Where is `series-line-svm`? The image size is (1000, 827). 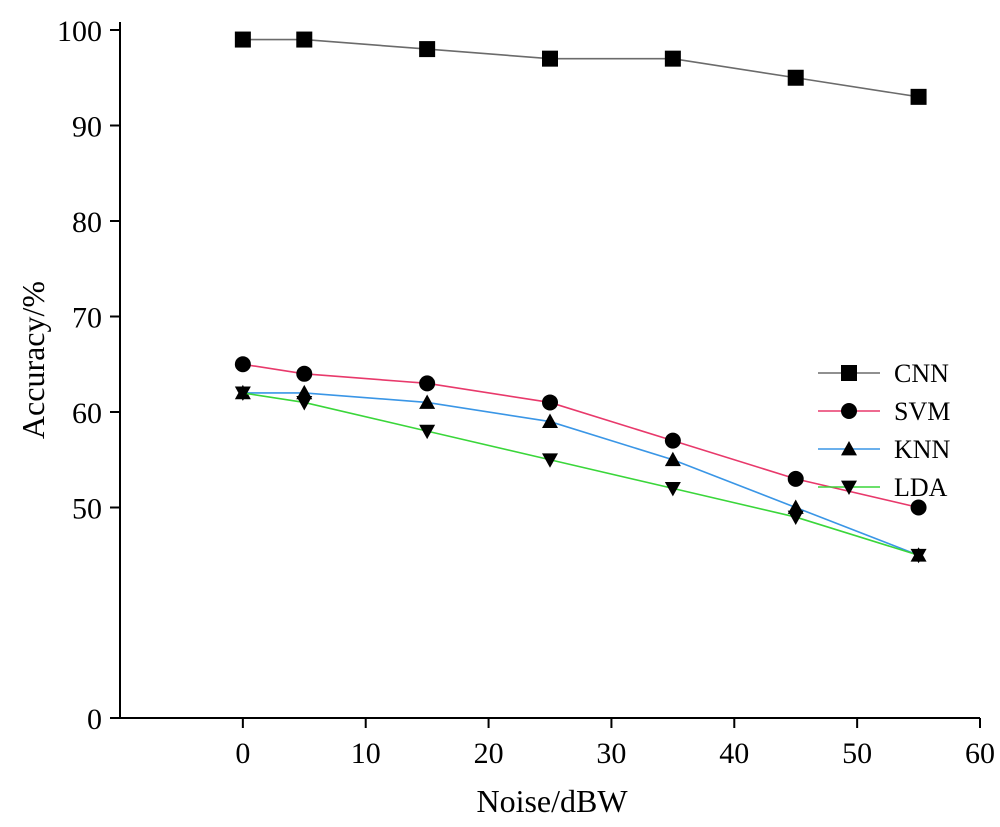
series-line-svm is located at coordinates (580, 436).